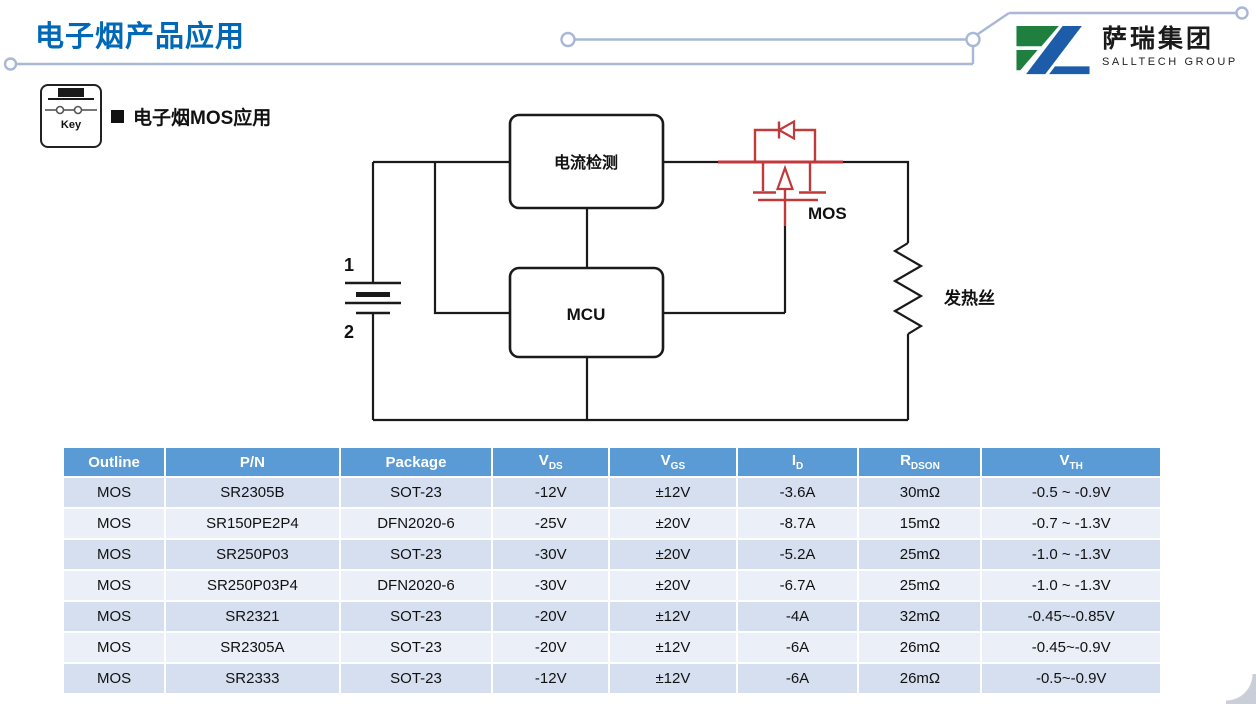 The image size is (1256, 704). What do you see at coordinates (797, 554) in the screenshot?
I see `table-cell: -5.2A` at bounding box center [797, 554].